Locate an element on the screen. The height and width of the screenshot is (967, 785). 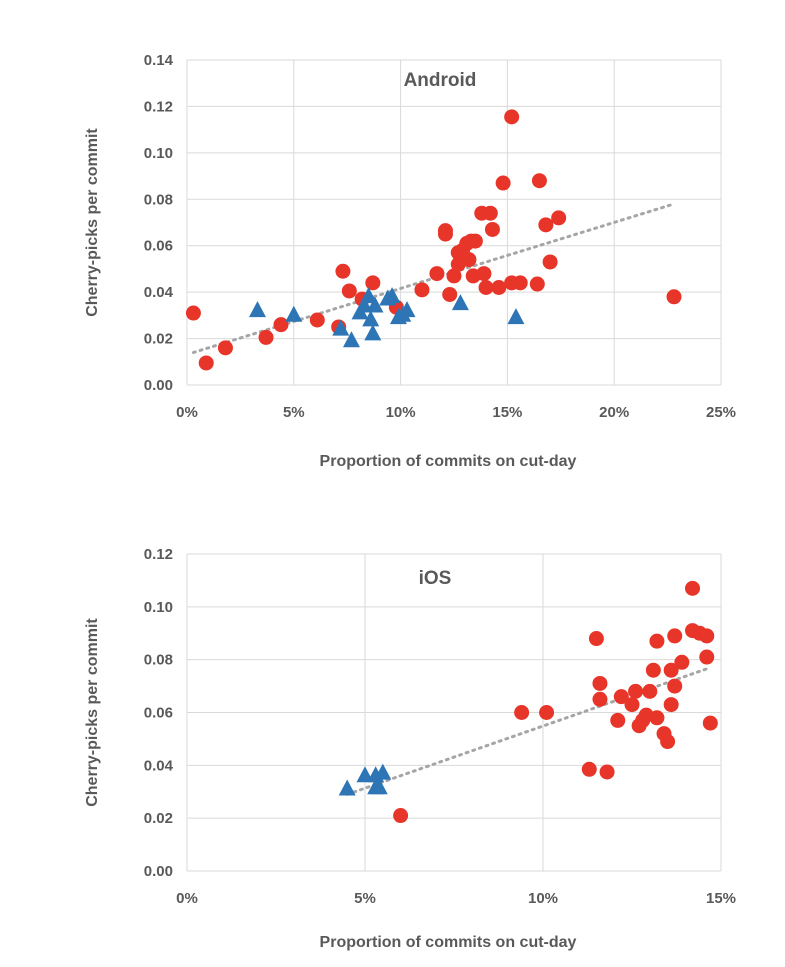
android-x-axis: 0% 5% 10% 15% 20% 25% is located at coordinates (456, 412).